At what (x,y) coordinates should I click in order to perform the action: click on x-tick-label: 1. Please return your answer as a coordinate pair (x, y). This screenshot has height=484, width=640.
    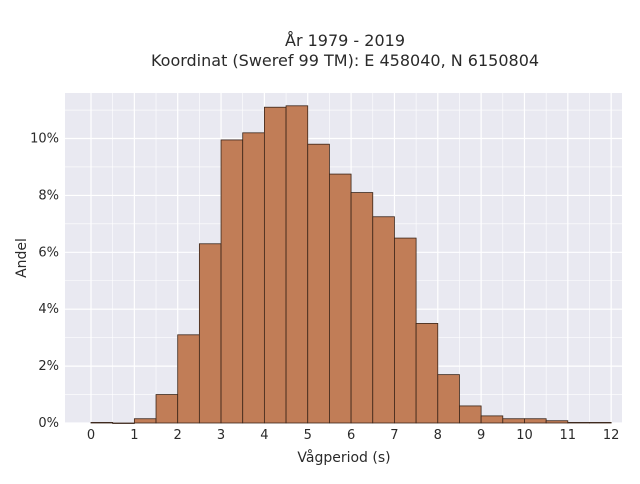
    Looking at the image, I should click on (134, 435).